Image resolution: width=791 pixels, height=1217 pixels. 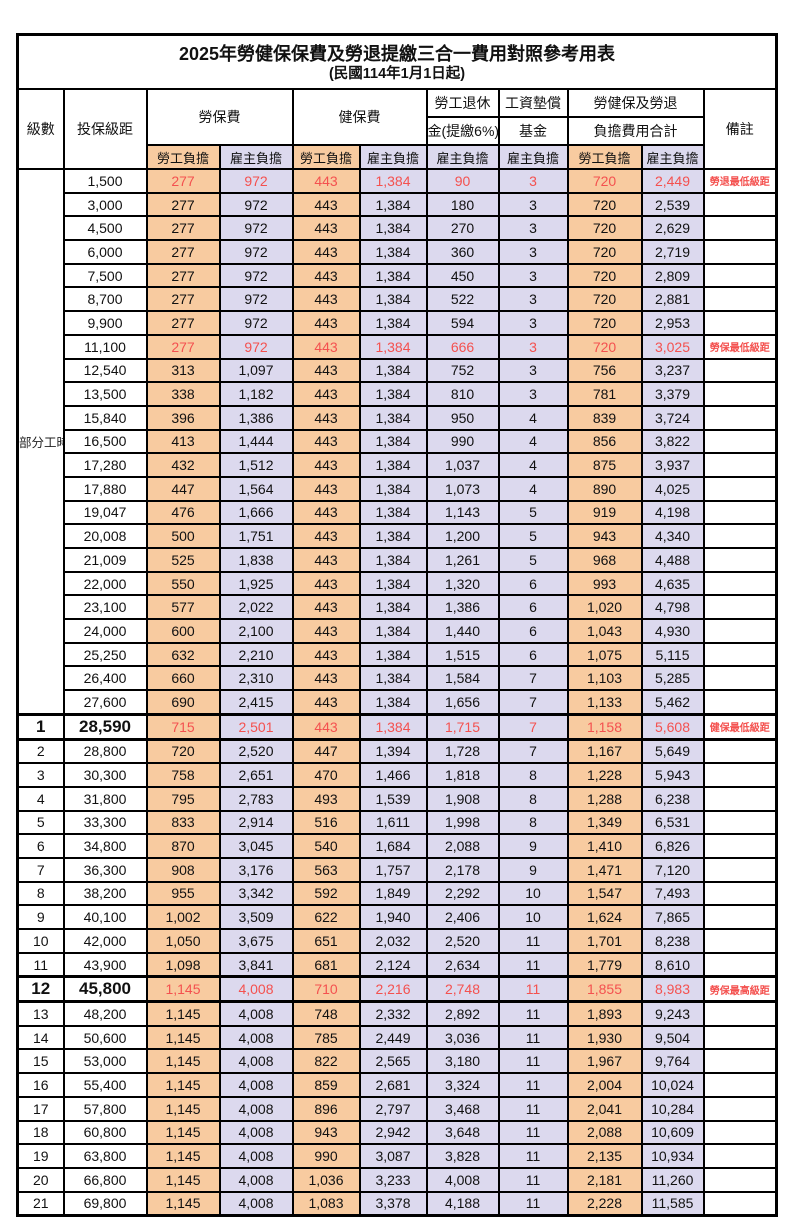 I want to click on health-ins-employer-cell: 2,797, so click(x=393, y=1108).